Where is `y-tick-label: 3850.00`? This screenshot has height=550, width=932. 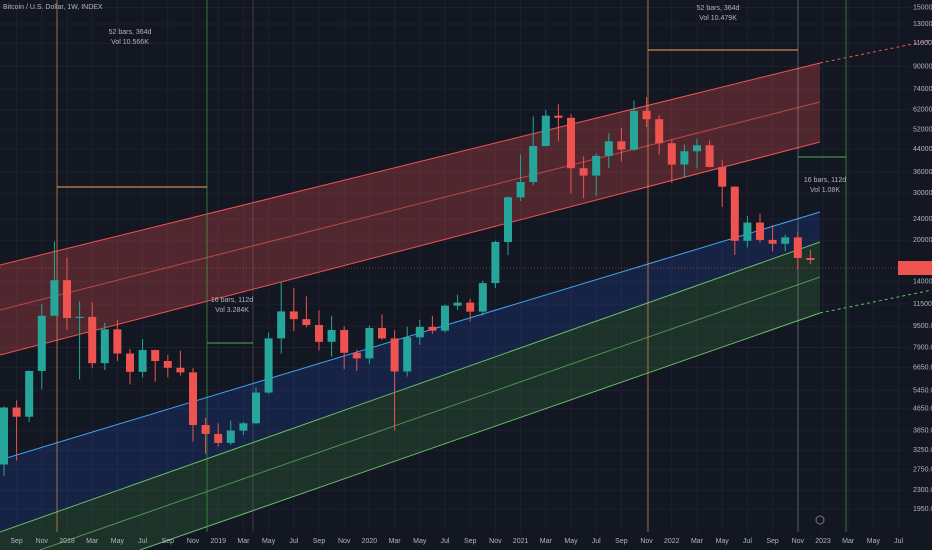
y-tick-label: 3850.00 is located at coordinates (922, 430).